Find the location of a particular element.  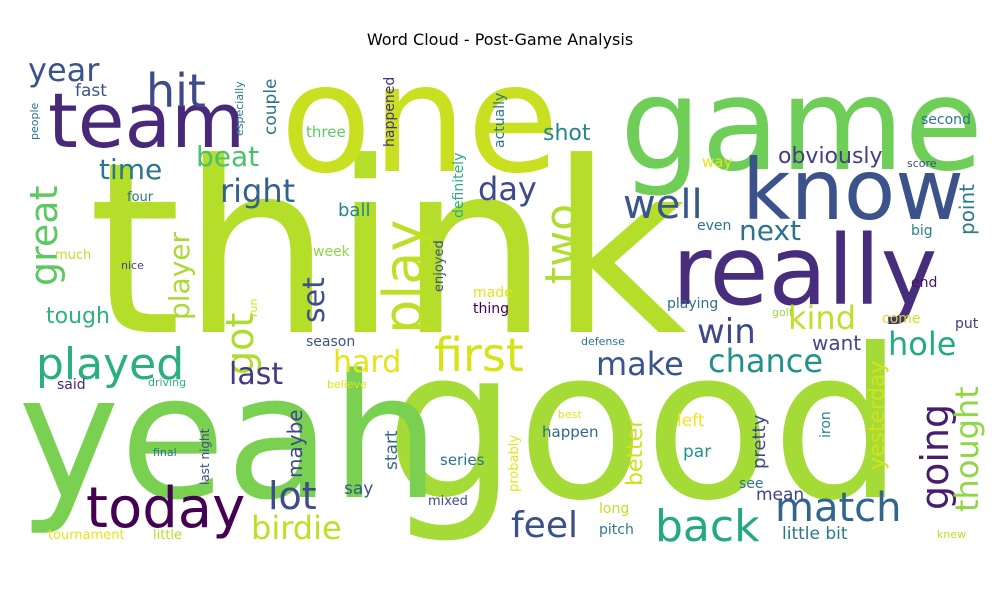

word-feel: feel is located at coordinates (544, 525).